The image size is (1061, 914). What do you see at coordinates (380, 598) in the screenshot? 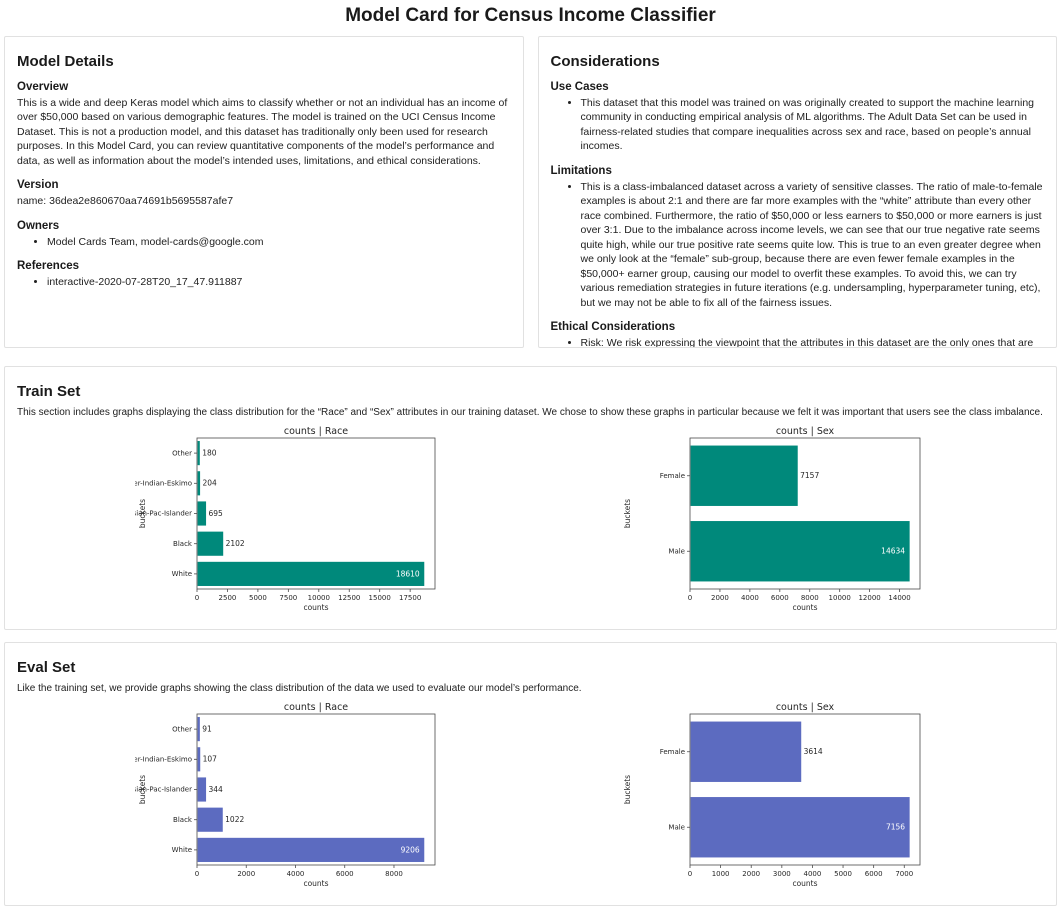
I see `x-tick-label: 15000` at bounding box center [380, 598].